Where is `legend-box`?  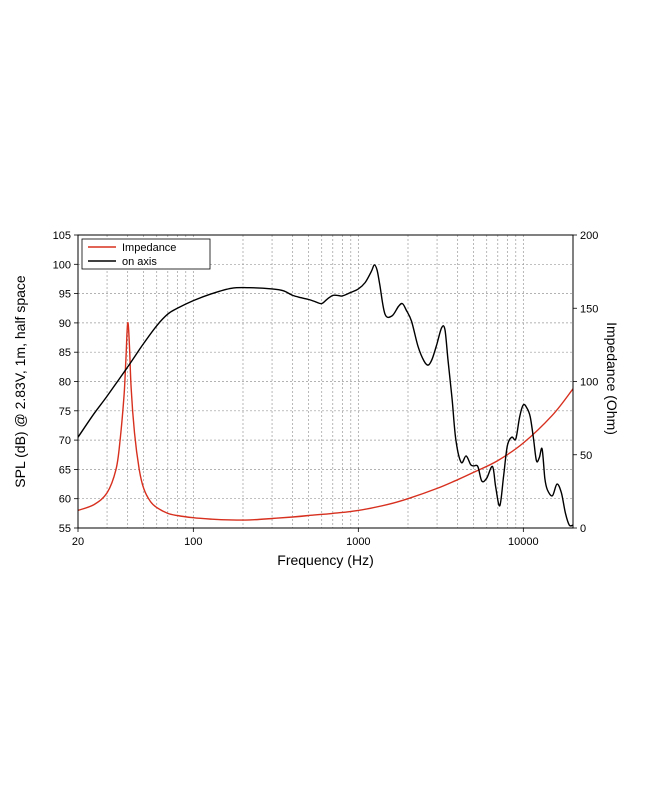
legend-box is located at coordinates (146, 254).